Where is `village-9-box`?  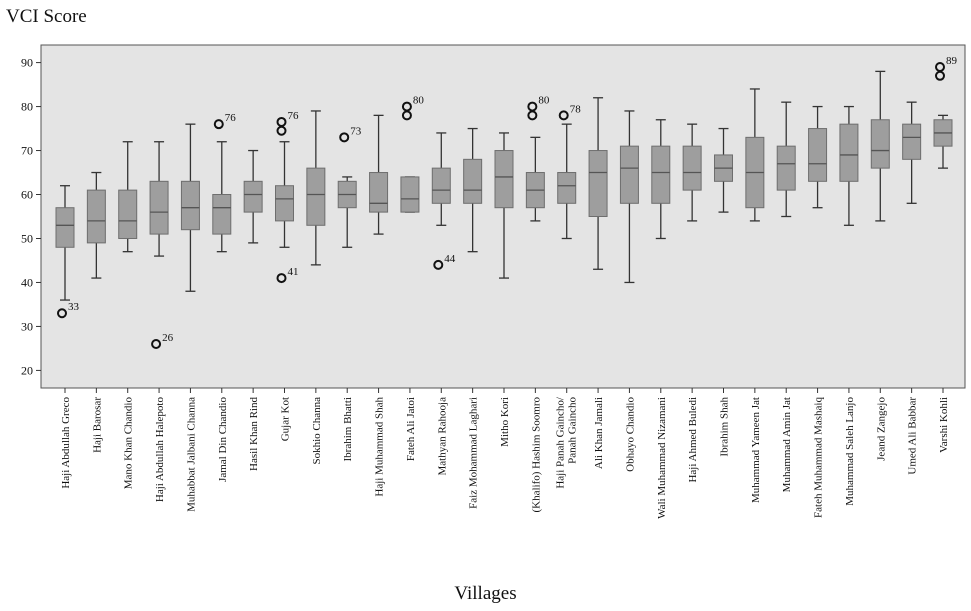
village-9-box is located at coordinates (316, 196).